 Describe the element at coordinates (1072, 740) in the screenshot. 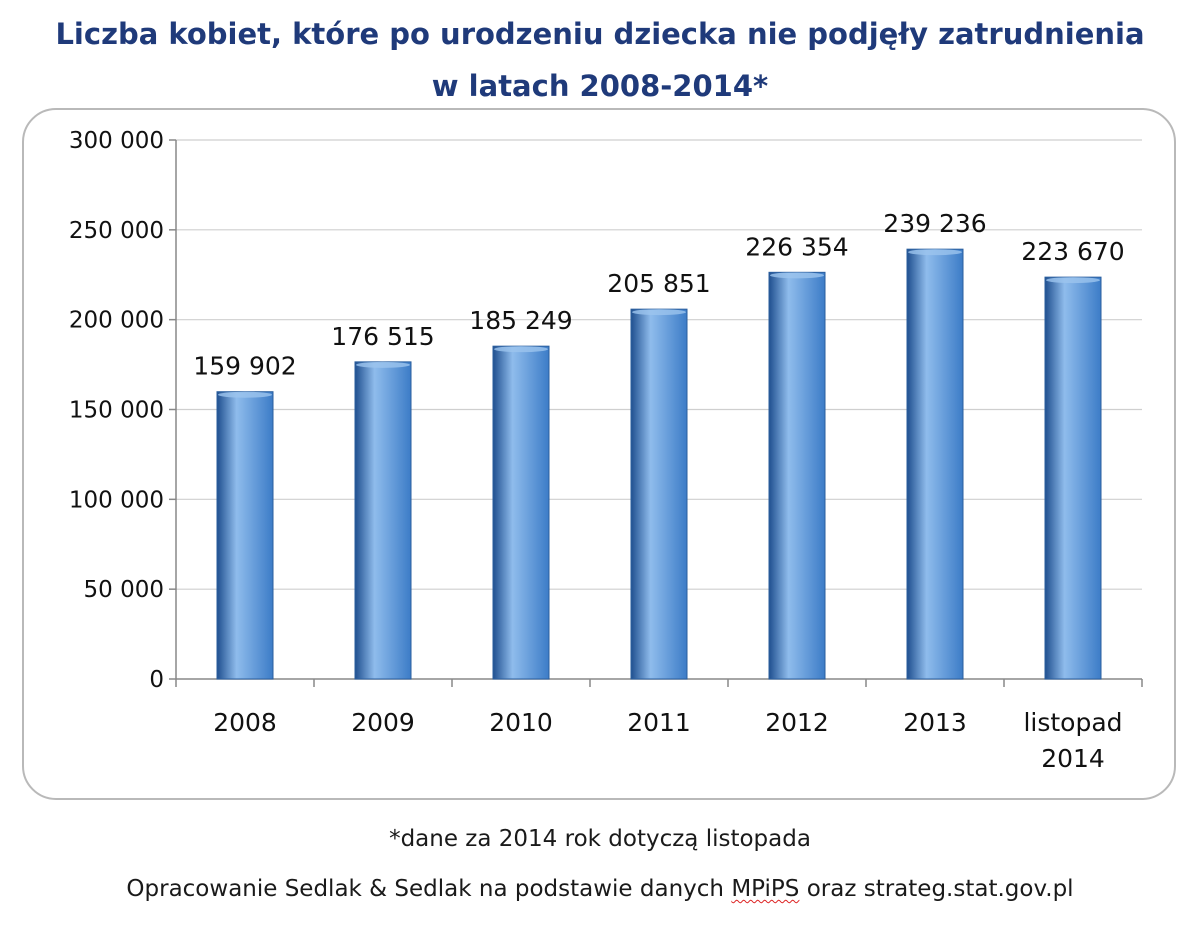

I see `x-category-label: listopad 2014` at that location.